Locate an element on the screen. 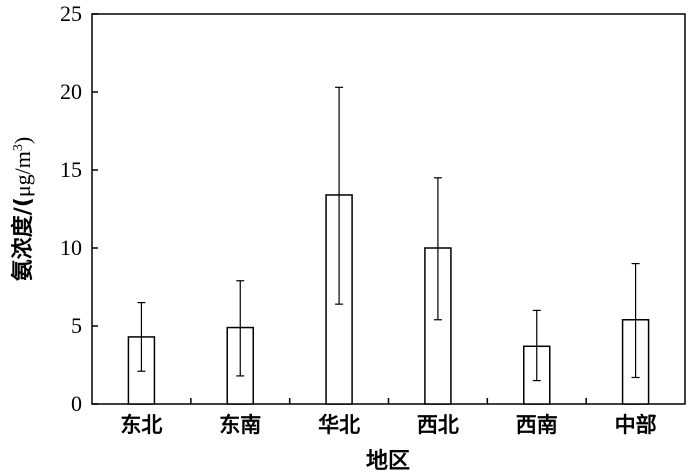  x-tick-label: 华北 is located at coordinates (339, 425).